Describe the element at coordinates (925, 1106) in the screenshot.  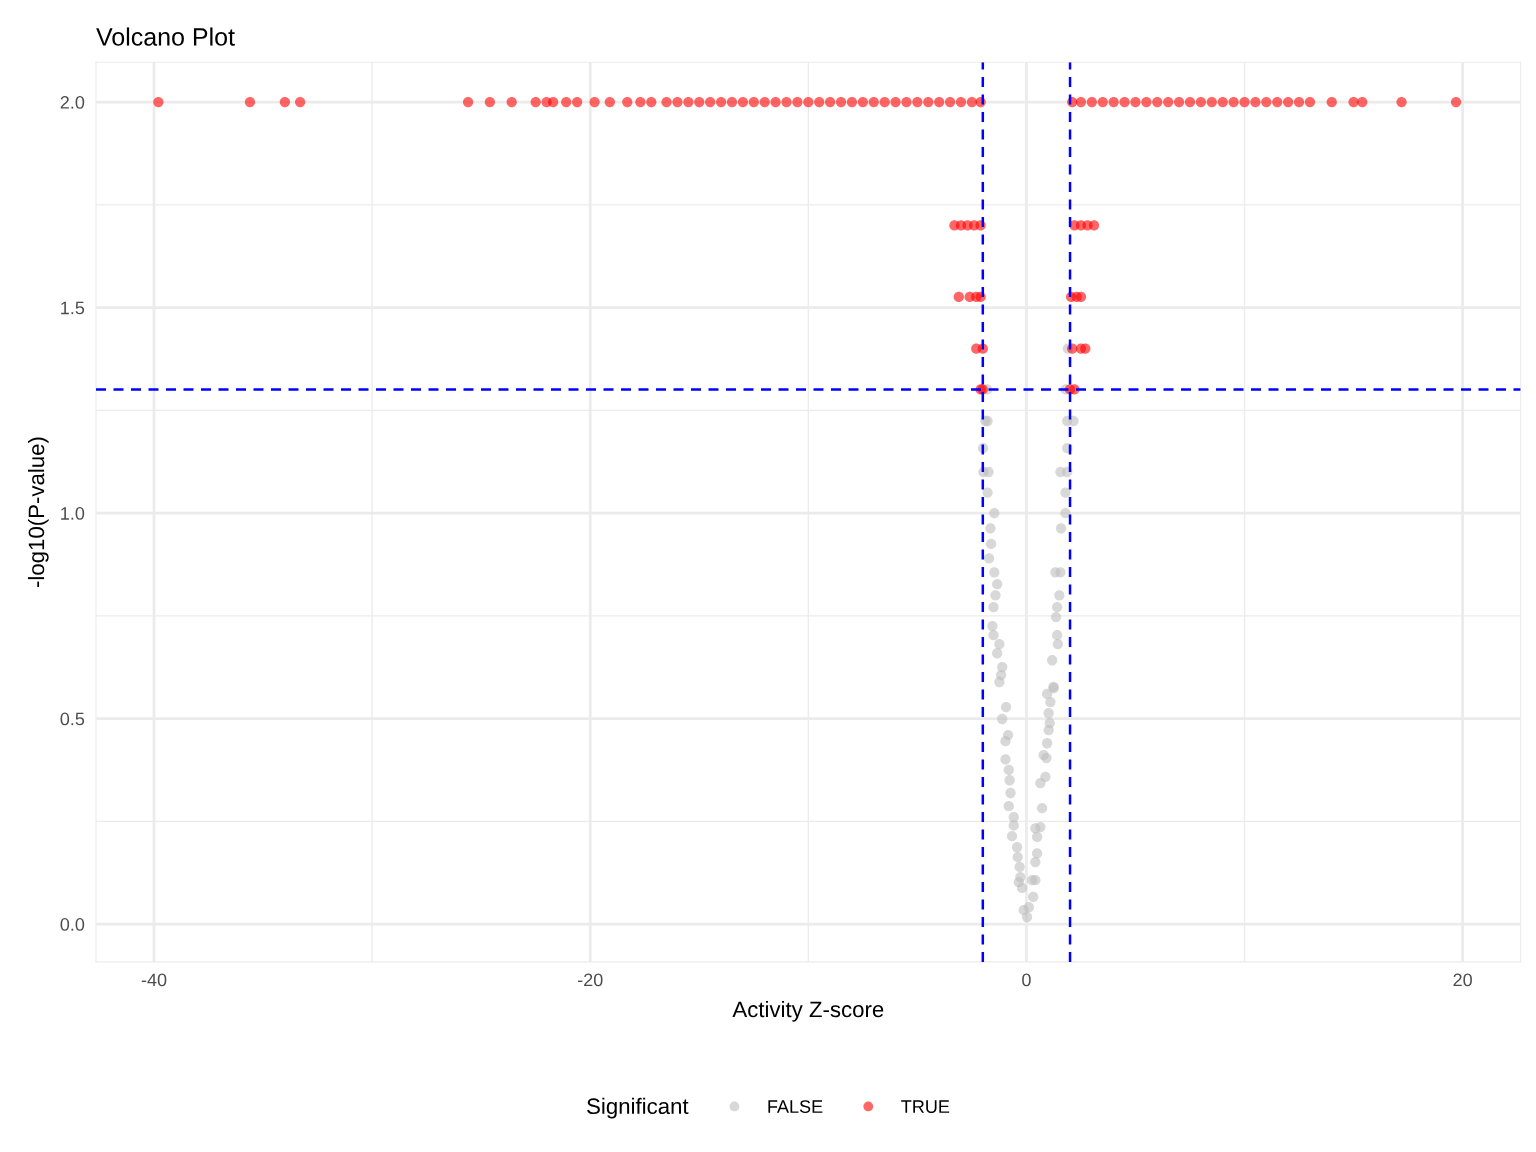
I see `legend-label: TRUE` at that location.